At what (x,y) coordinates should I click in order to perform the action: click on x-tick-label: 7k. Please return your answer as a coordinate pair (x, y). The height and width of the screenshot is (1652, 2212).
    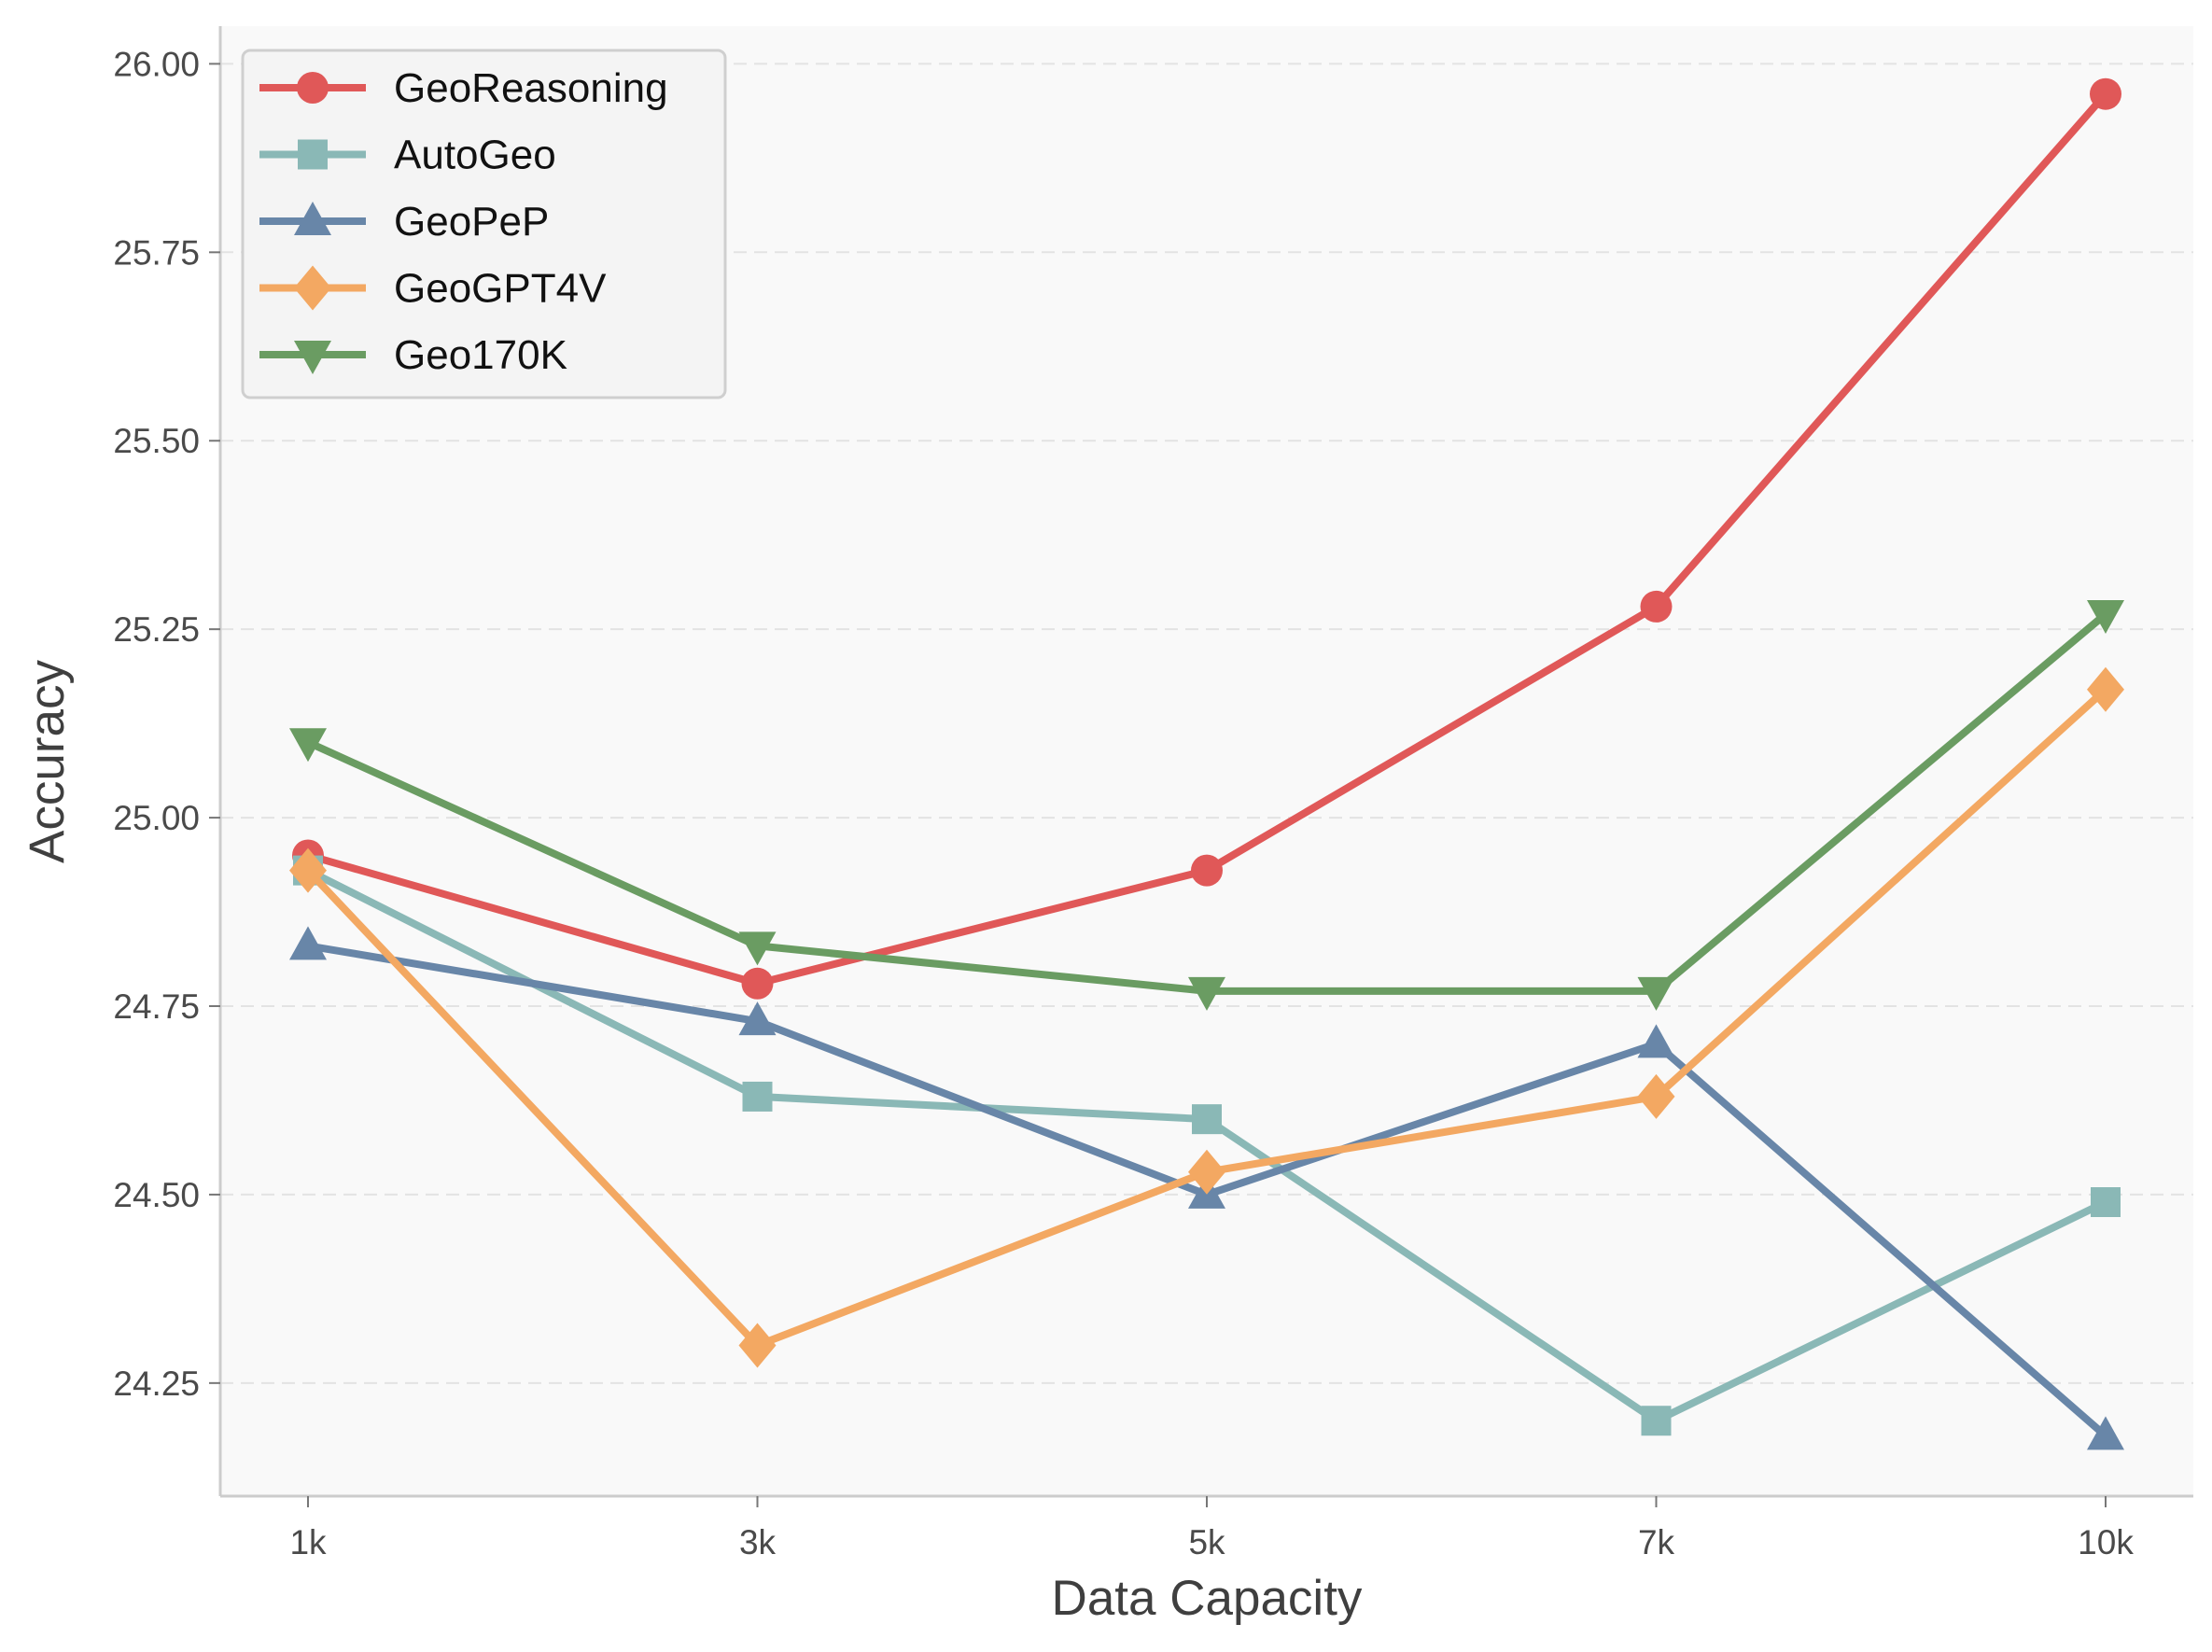
    Looking at the image, I should click on (1656, 1542).